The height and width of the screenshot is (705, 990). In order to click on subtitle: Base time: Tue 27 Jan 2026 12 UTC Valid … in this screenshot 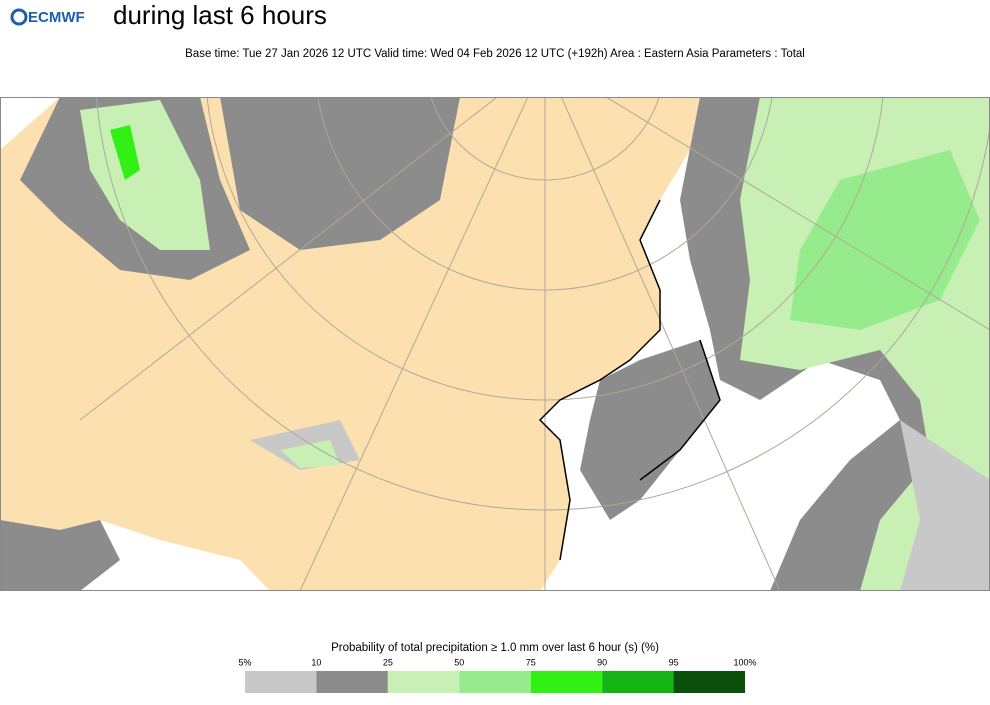, I will do `click(495, 54)`.